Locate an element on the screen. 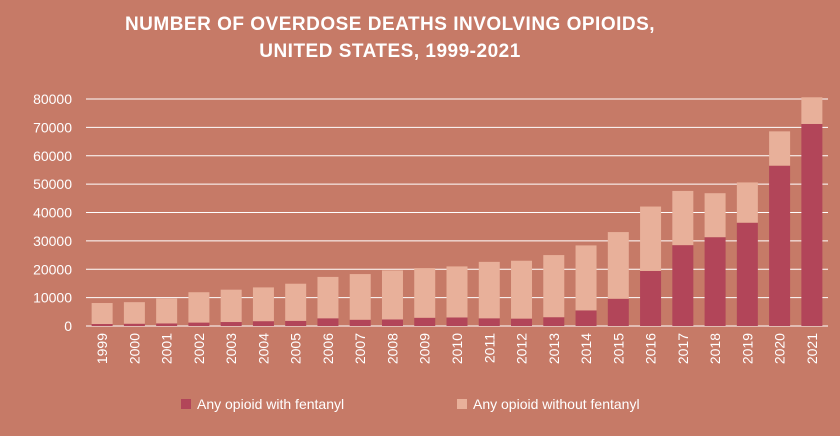  x-tick-label: 2003 is located at coordinates (231, 348).